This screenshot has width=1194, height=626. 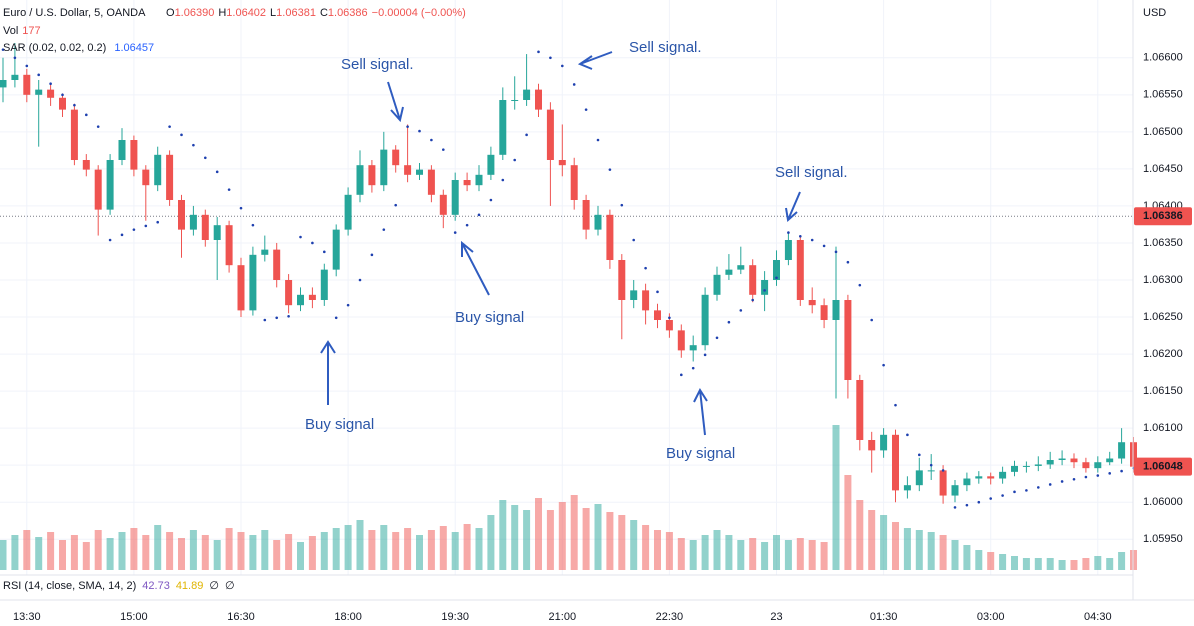 I want to click on y-tick-label: 1.06500, so click(x=1163, y=132).